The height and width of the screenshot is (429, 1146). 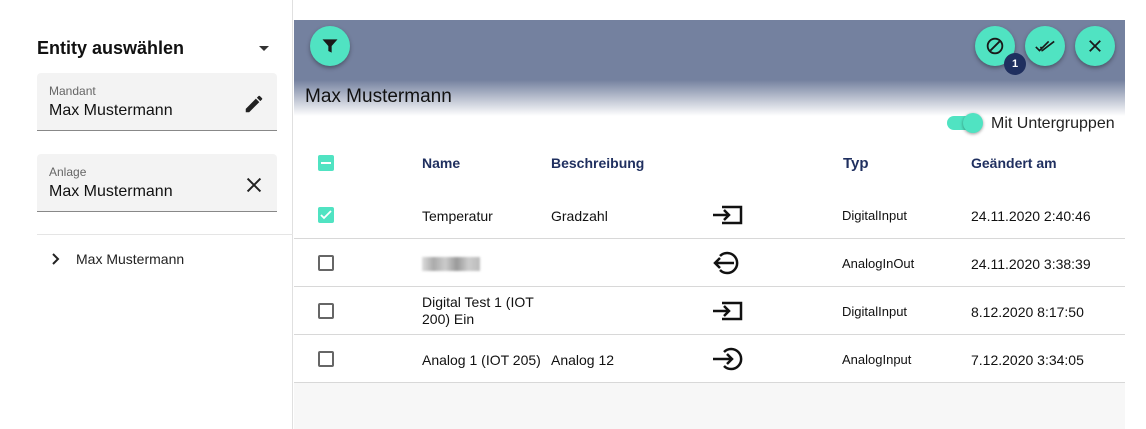 What do you see at coordinates (1015, 64) in the screenshot?
I see `notification-badge: 1` at bounding box center [1015, 64].